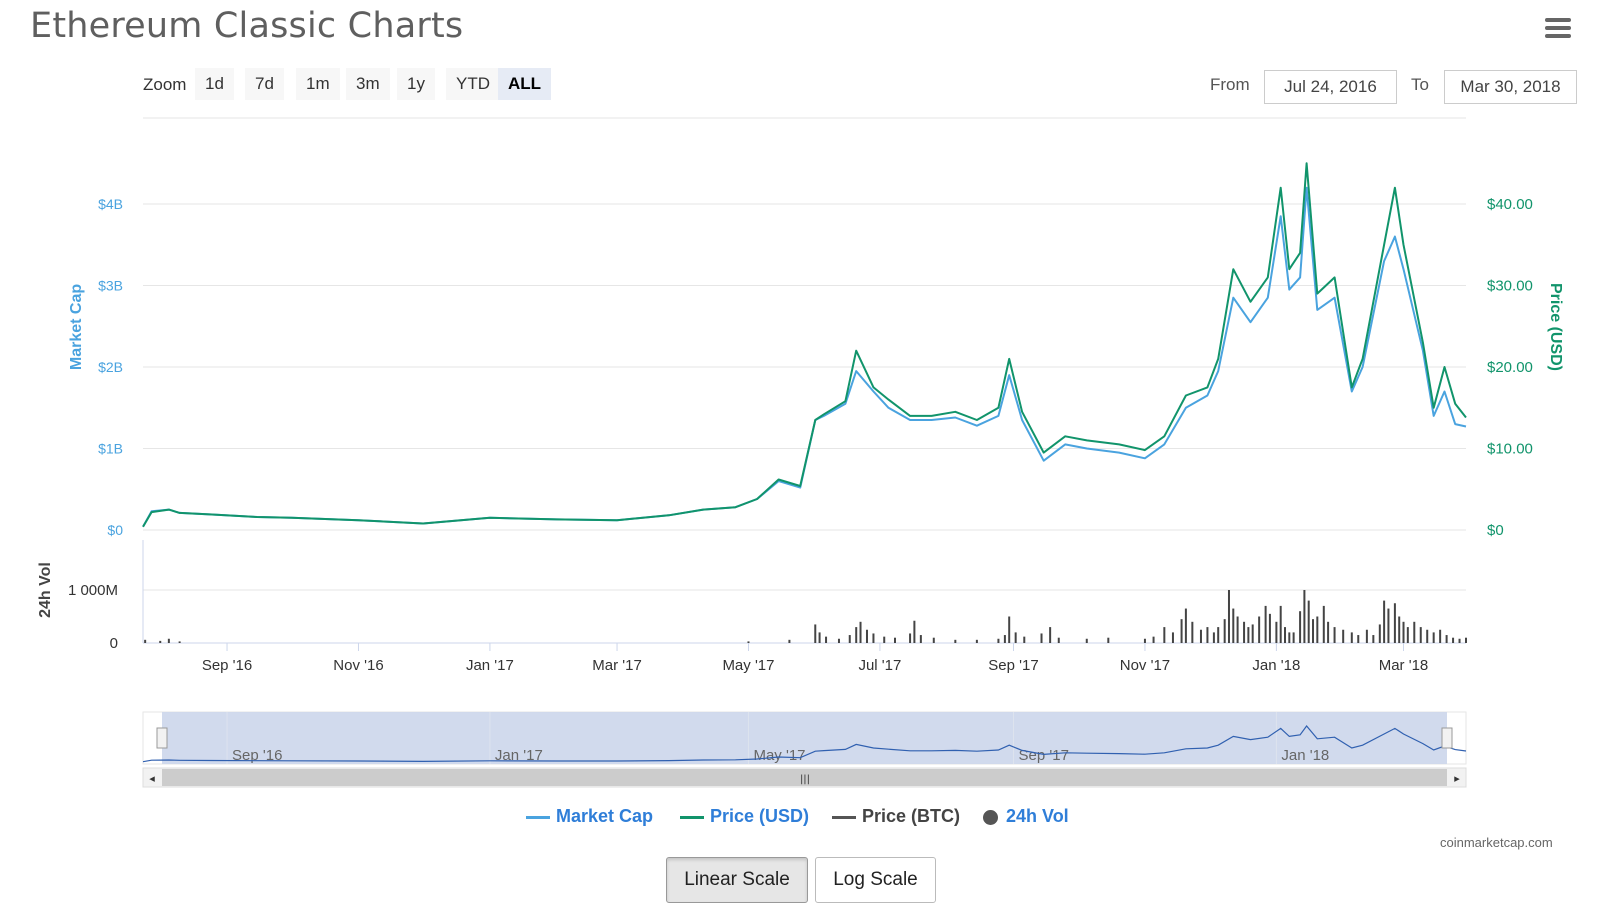 This screenshot has width=1600, height=913. What do you see at coordinates (875, 880) in the screenshot?
I see `log-scale-button: Log Scale` at bounding box center [875, 880].